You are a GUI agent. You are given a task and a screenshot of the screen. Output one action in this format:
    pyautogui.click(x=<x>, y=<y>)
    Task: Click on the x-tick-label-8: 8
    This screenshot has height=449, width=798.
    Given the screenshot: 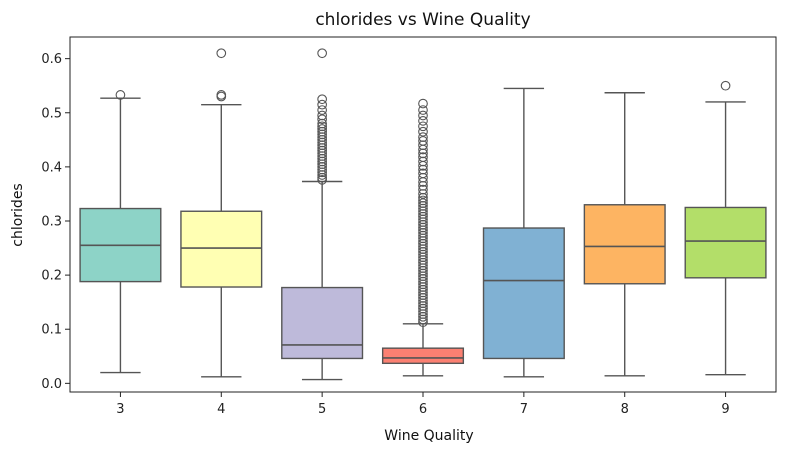 What is the action you would take?
    pyautogui.click(x=625, y=409)
    